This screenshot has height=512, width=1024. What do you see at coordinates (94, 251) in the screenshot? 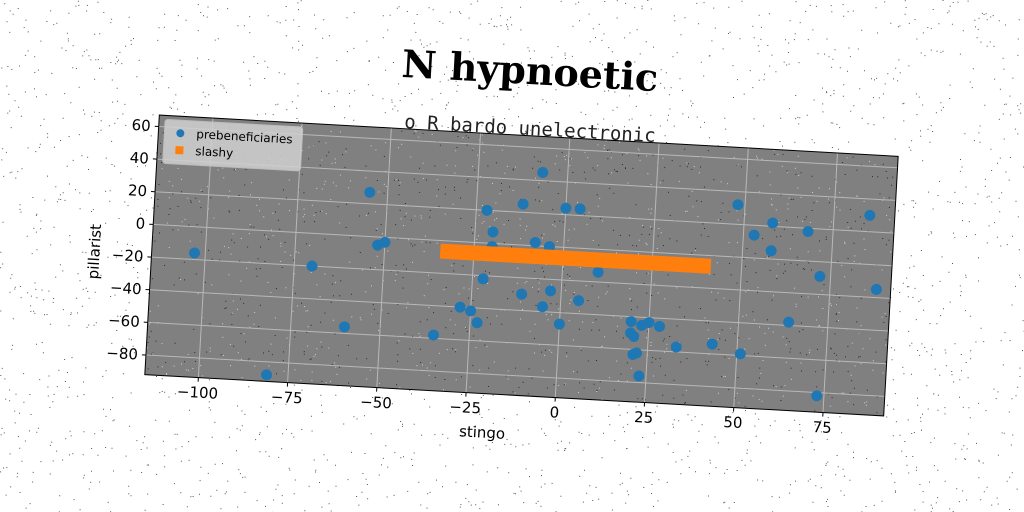
I see `y-axis-label: pillarist` at bounding box center [94, 251].